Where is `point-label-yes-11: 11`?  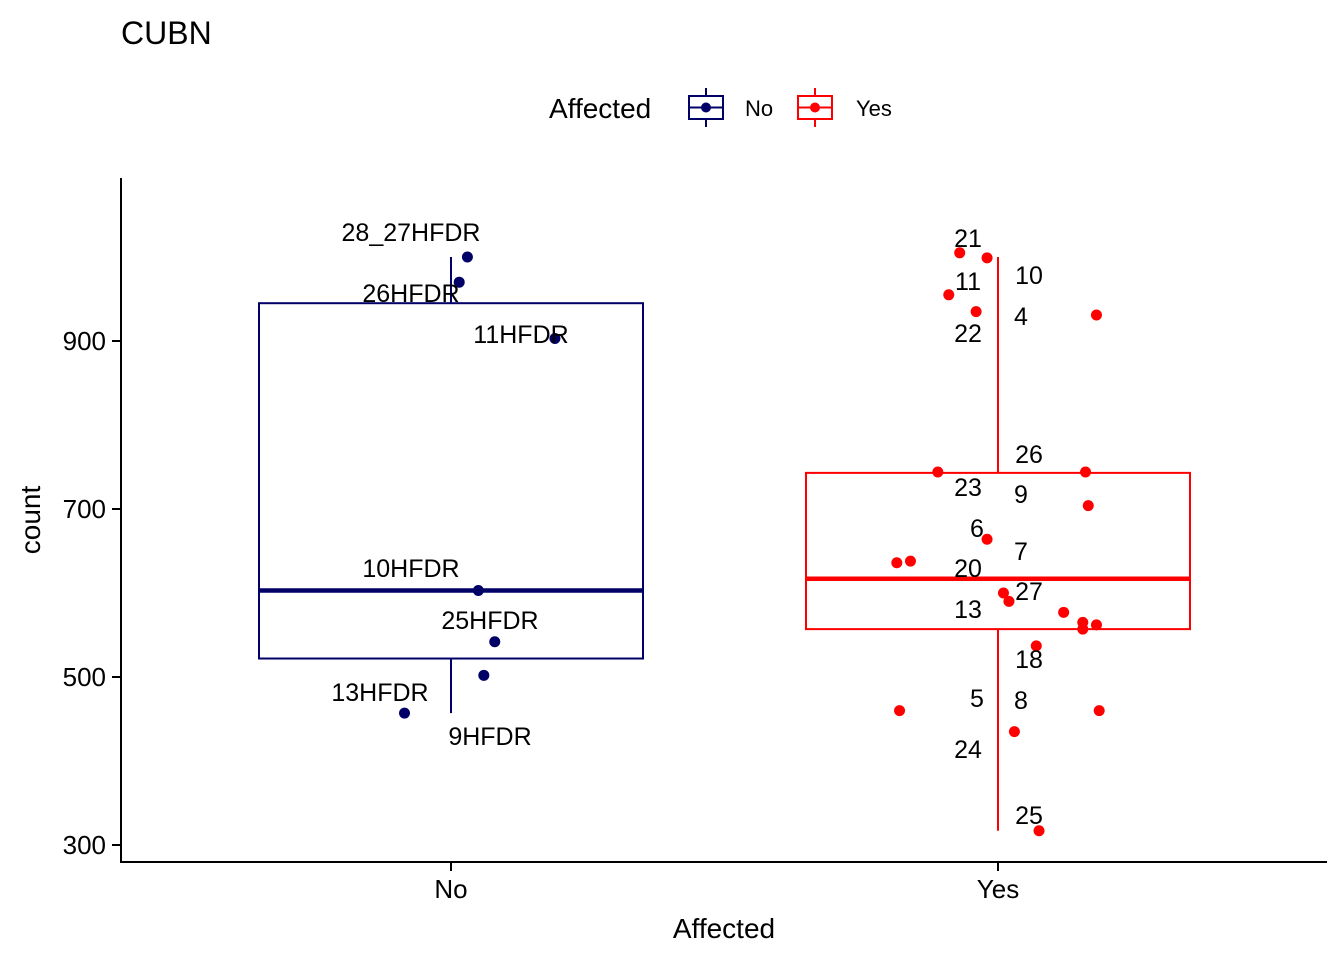
point-label-yes-11: 11 is located at coordinates (968, 282).